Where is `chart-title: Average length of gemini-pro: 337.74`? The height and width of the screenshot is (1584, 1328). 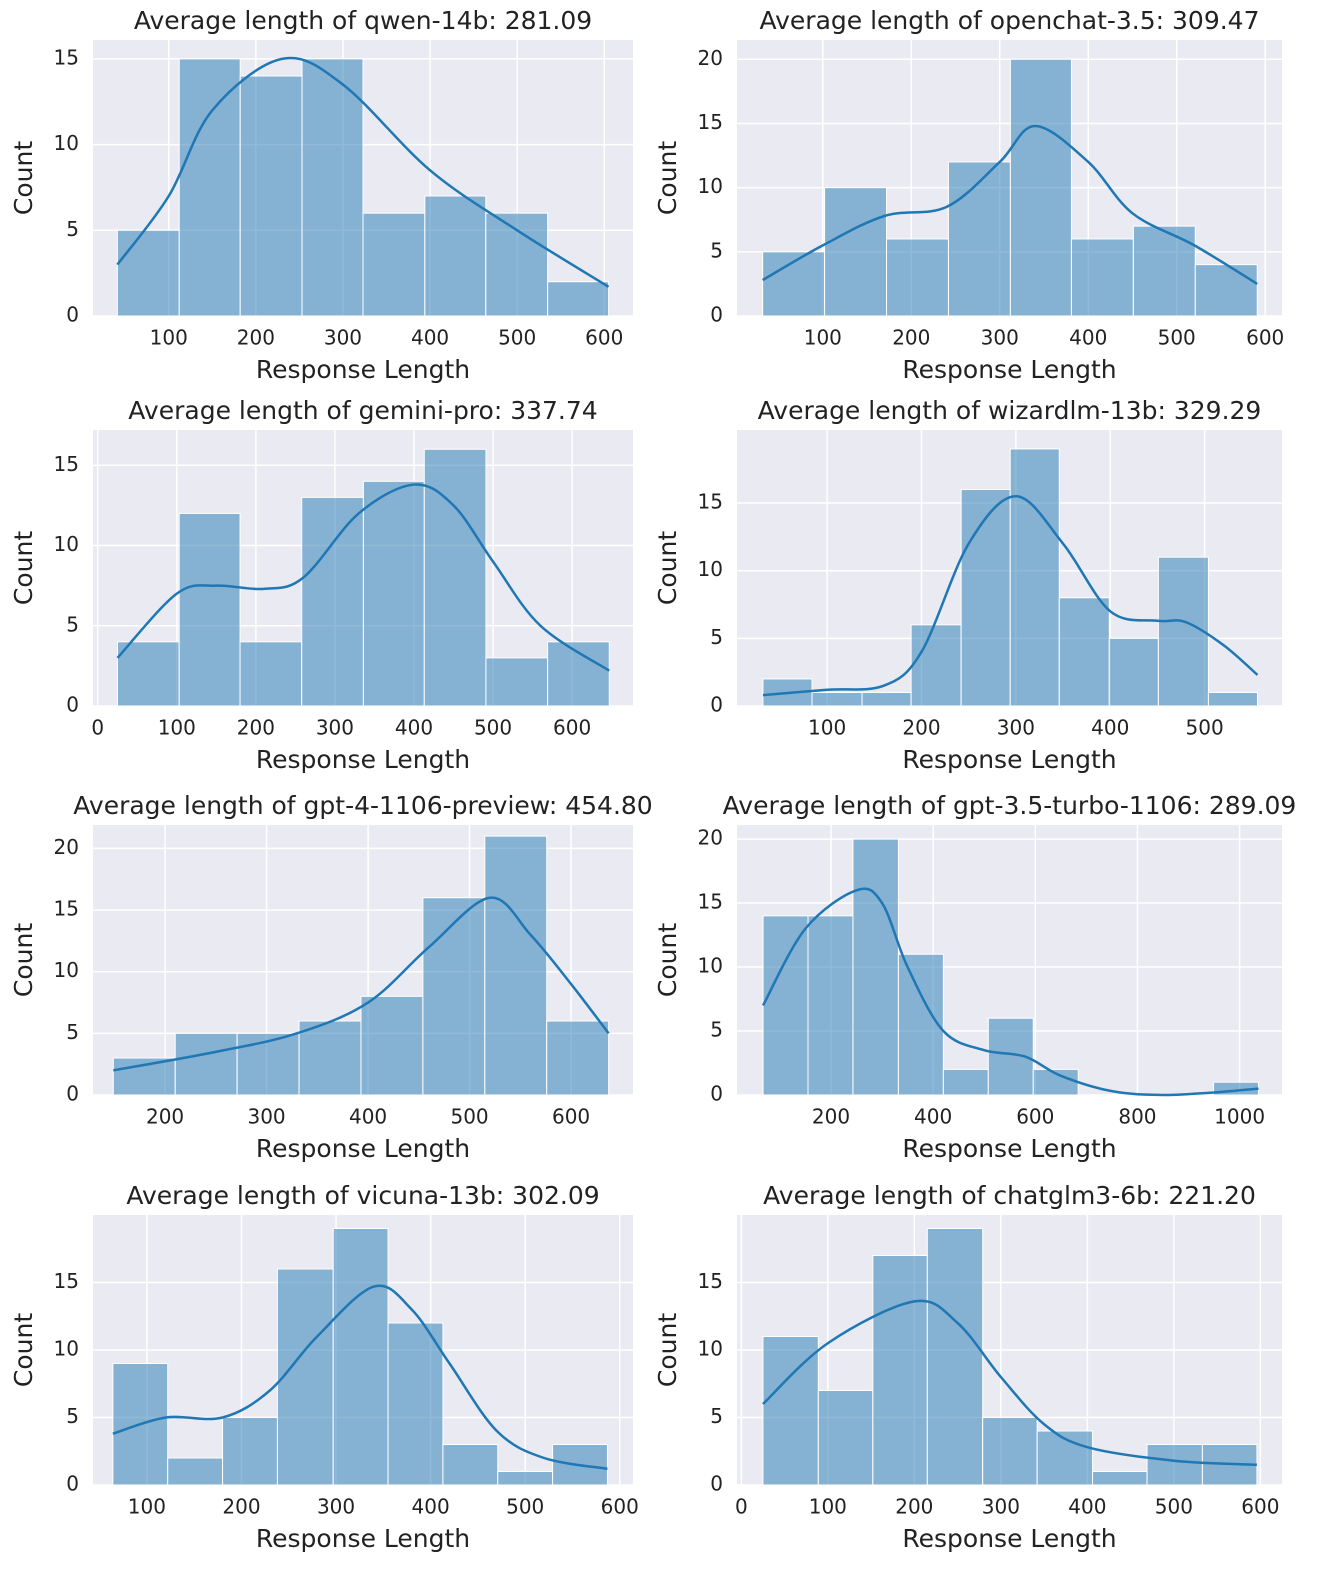 chart-title: Average length of gemini-pro: 337.74 is located at coordinates (362, 410).